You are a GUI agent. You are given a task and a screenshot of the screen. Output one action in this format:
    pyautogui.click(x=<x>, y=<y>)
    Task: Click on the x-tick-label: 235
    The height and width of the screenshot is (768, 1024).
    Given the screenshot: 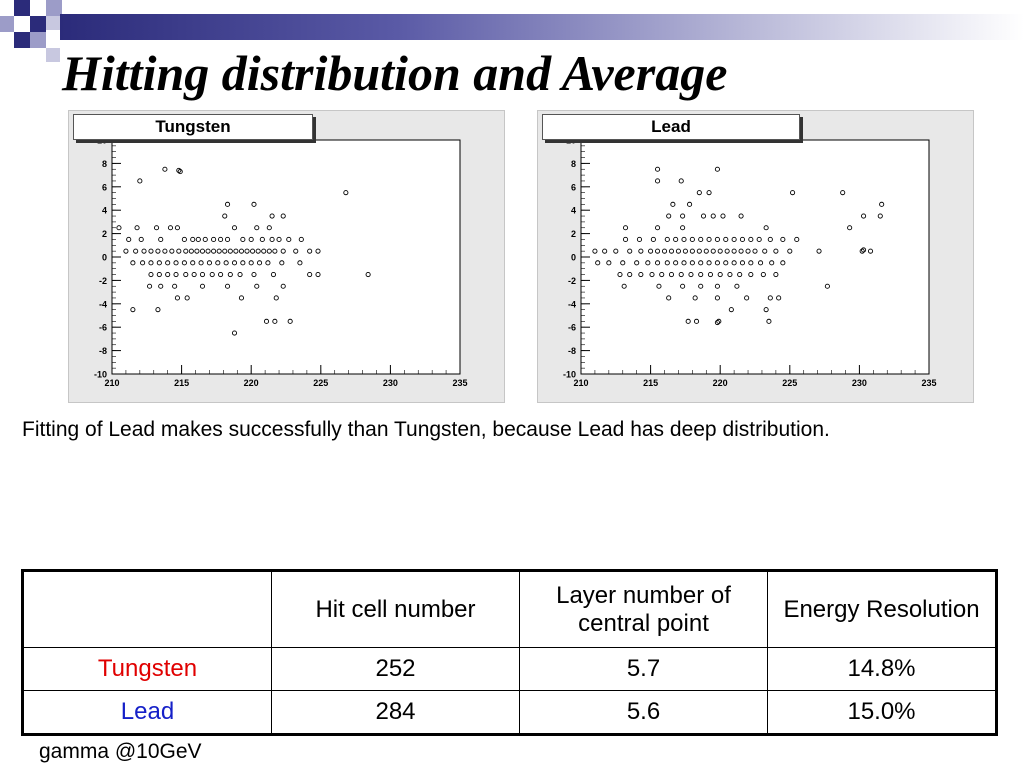 What is the action you would take?
    pyautogui.click(x=928, y=383)
    